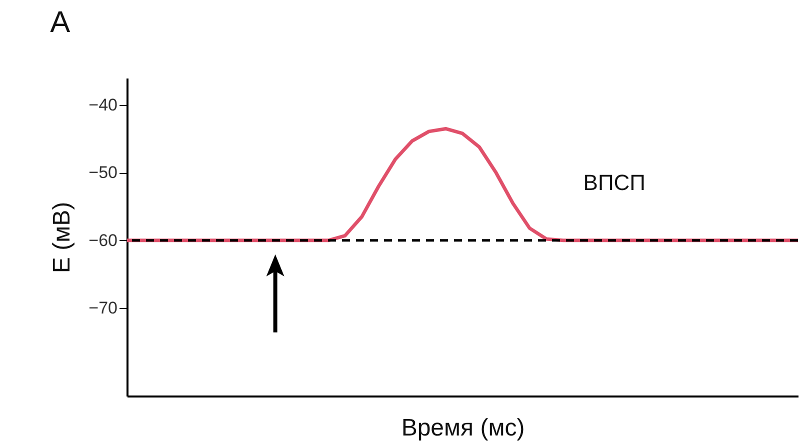 This screenshot has height=448, width=800. What do you see at coordinates (60, 22) in the screenshot?
I see `chart-title: A` at bounding box center [60, 22].